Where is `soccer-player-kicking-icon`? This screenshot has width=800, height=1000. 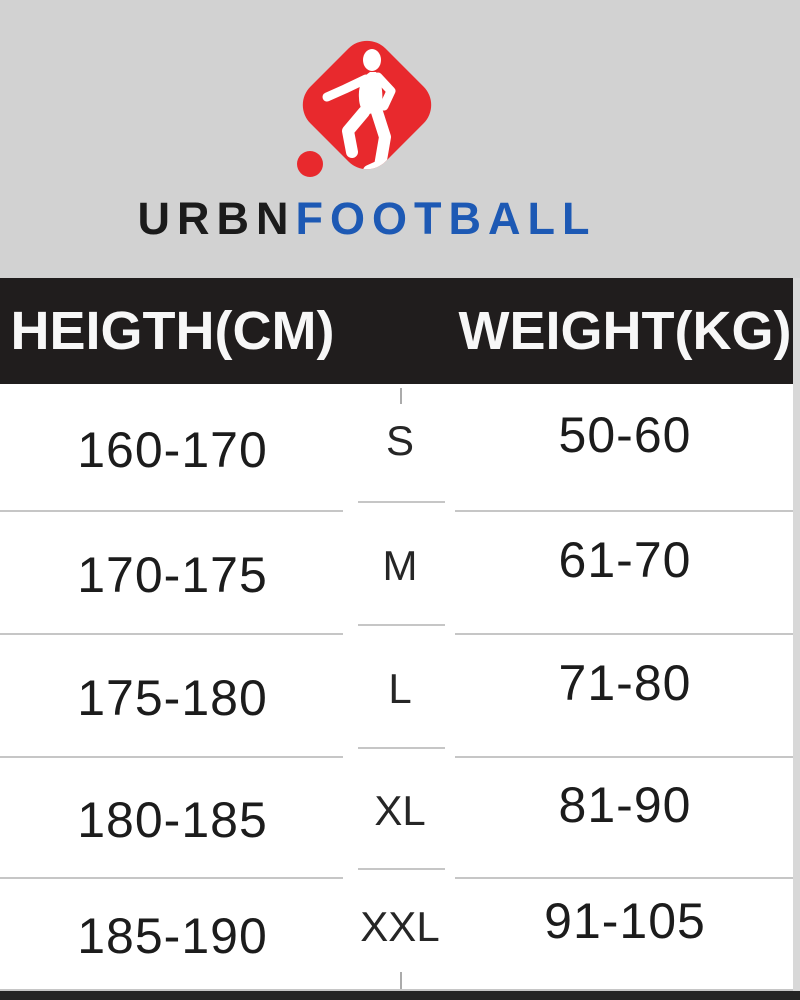
soccer-player-kicking-icon is located at coordinates (364, 108).